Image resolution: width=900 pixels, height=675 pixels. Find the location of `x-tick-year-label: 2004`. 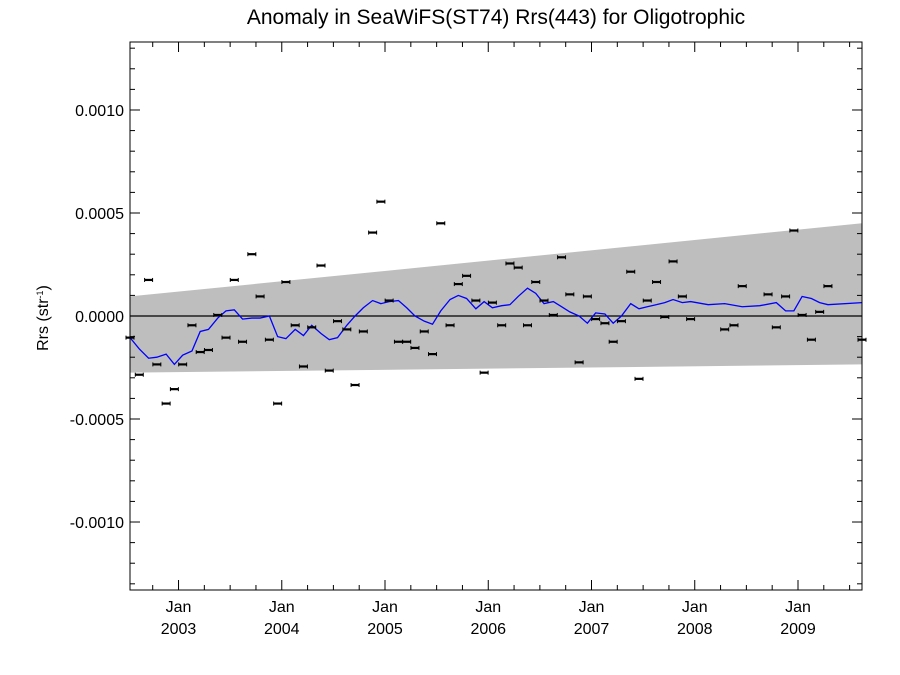

x-tick-year-label: 2004 is located at coordinates (282, 629).